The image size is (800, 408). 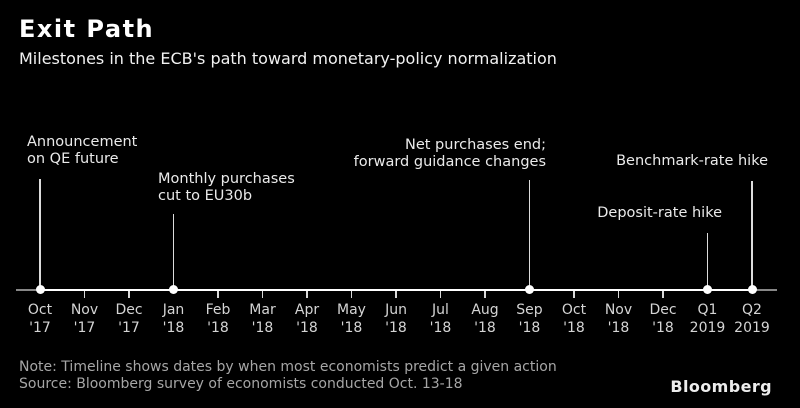 I want to click on axis-tick-label: Aug '18, so click(x=485, y=319).